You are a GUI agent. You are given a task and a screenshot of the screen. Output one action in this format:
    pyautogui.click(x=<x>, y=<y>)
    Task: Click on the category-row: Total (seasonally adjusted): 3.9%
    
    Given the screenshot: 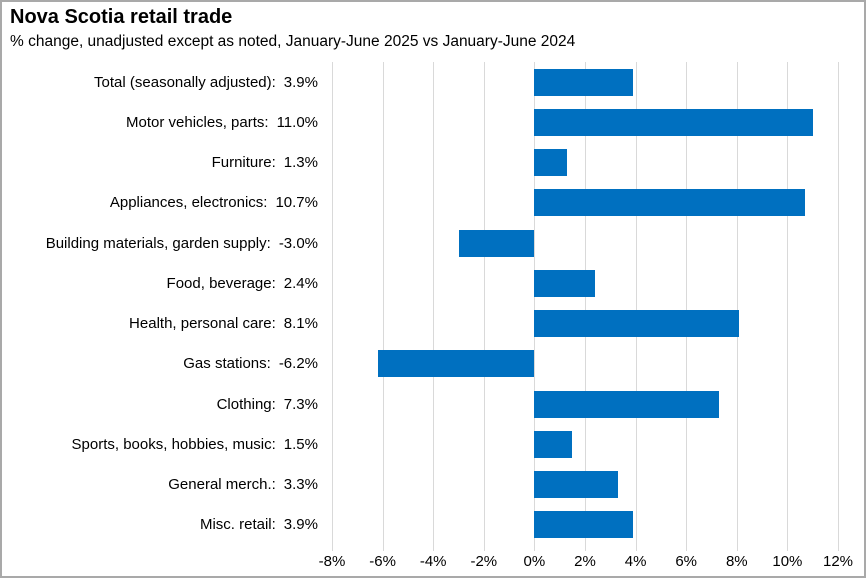 What is the action you would take?
    pyautogui.click(x=160, y=82)
    